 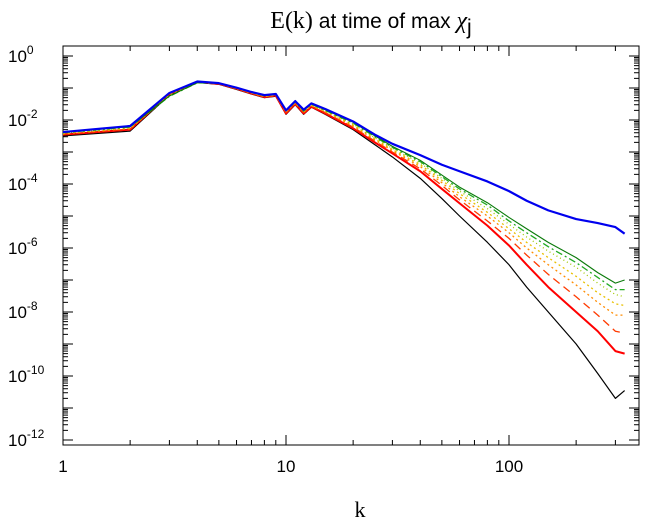 I want to click on x-tick-label: 100, so click(x=509, y=466).